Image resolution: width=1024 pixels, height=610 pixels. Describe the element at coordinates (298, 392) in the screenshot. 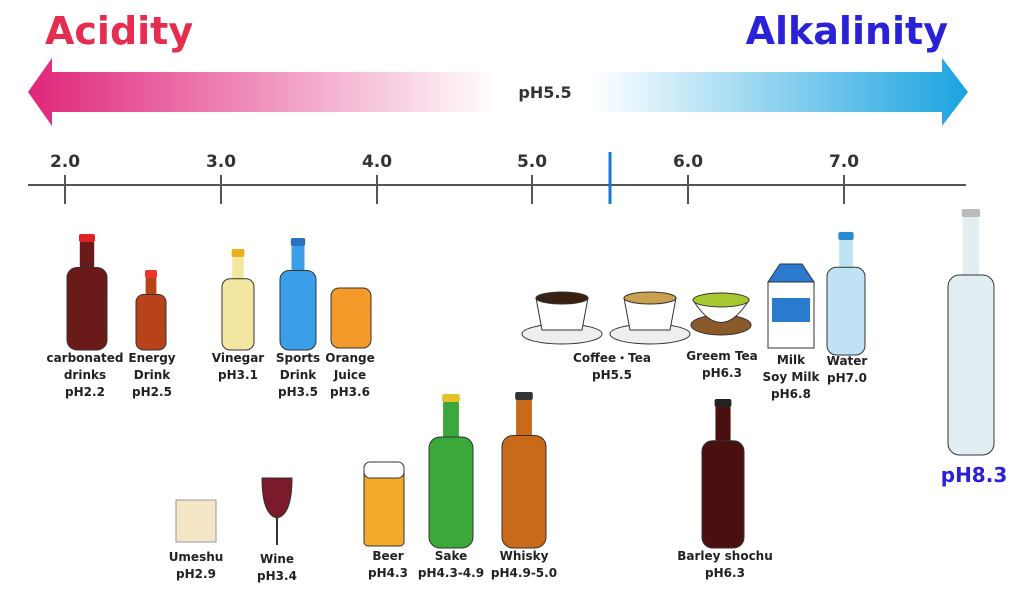

I see `item-ph: pH3.5` at that location.